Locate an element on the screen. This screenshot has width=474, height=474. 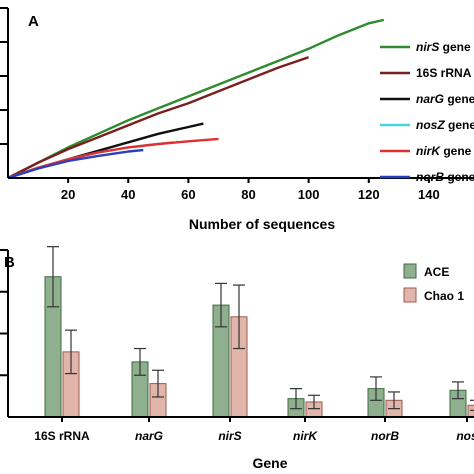
panel-a-letter: A is located at coordinates (33, 21).